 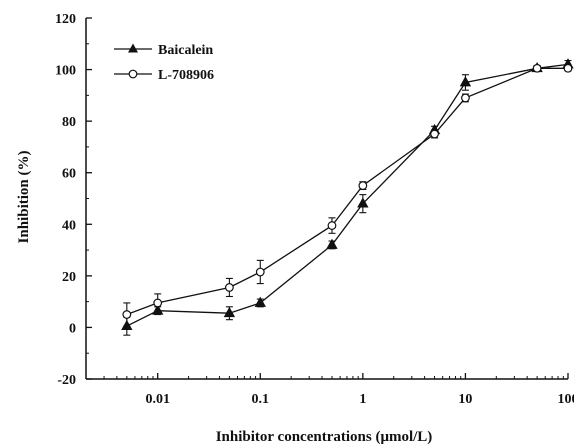 What do you see at coordinates (133, 74) in the screenshot?
I see `legend-marker-circle` at bounding box center [133, 74].